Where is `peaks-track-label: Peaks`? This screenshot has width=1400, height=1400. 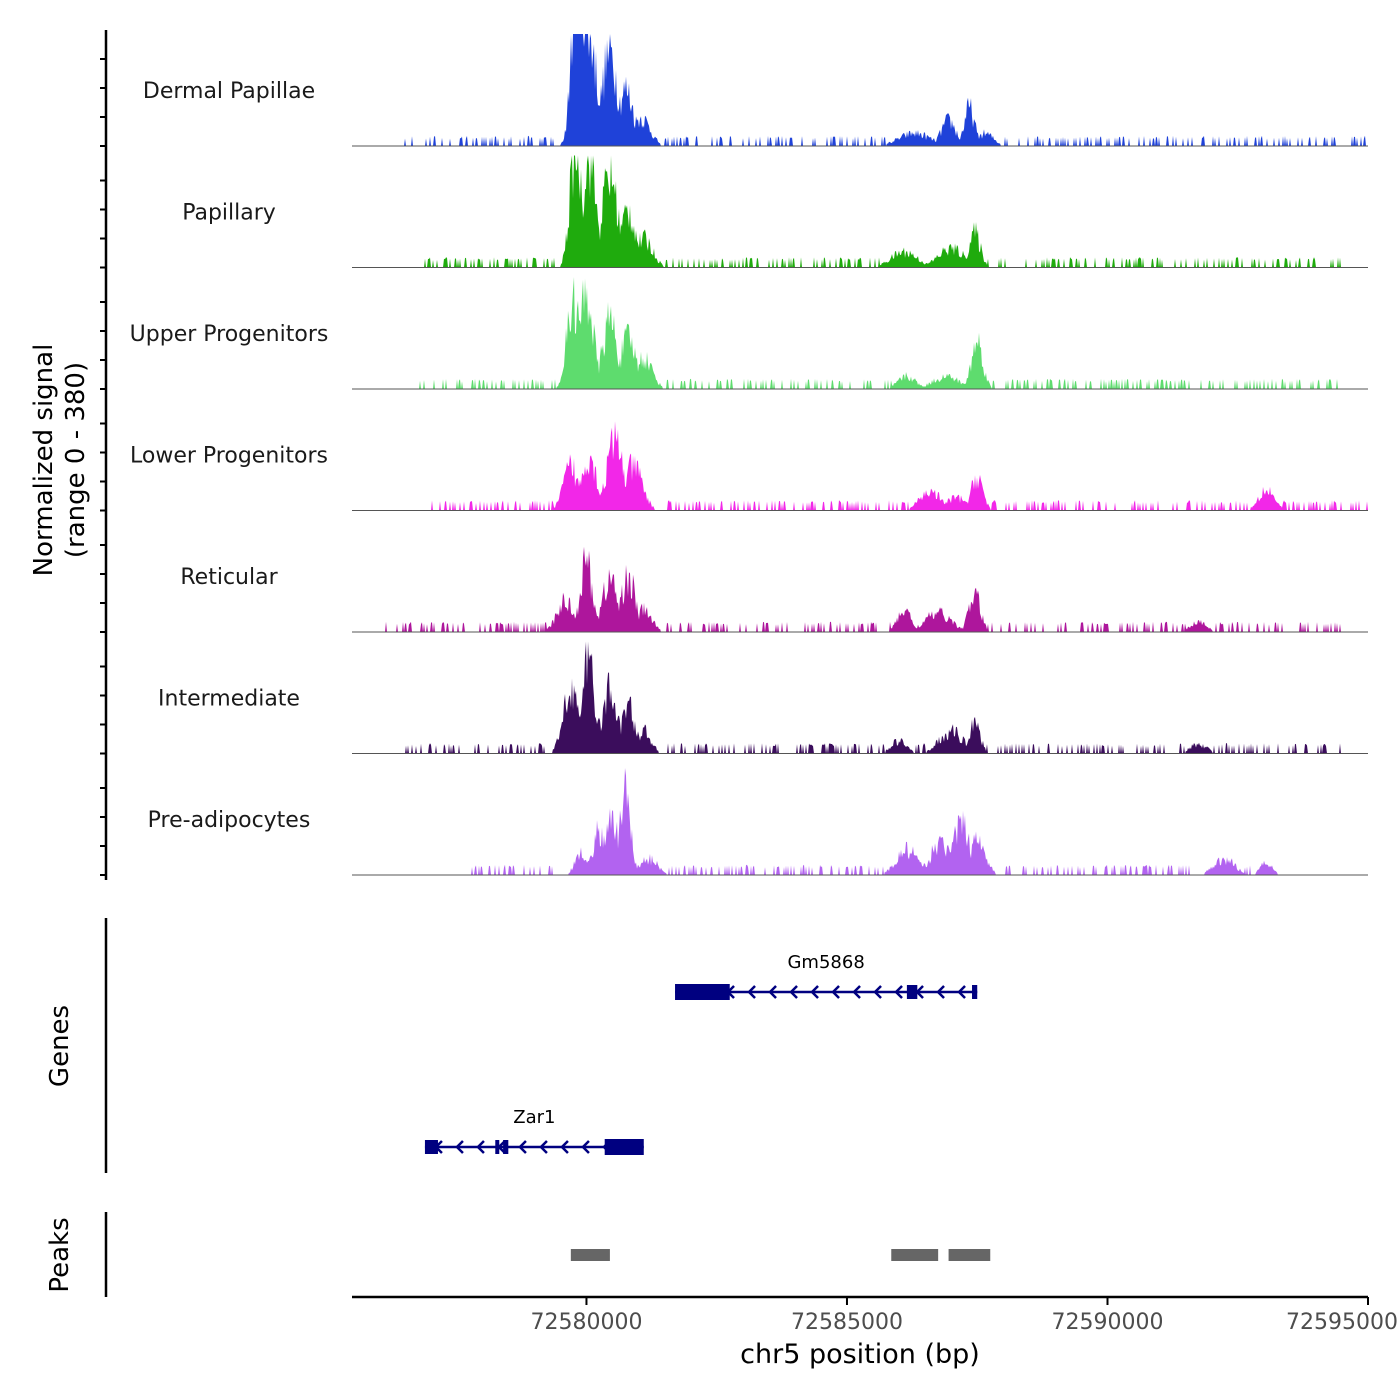 peaks-track-label: Peaks is located at coordinates (60, 1254).